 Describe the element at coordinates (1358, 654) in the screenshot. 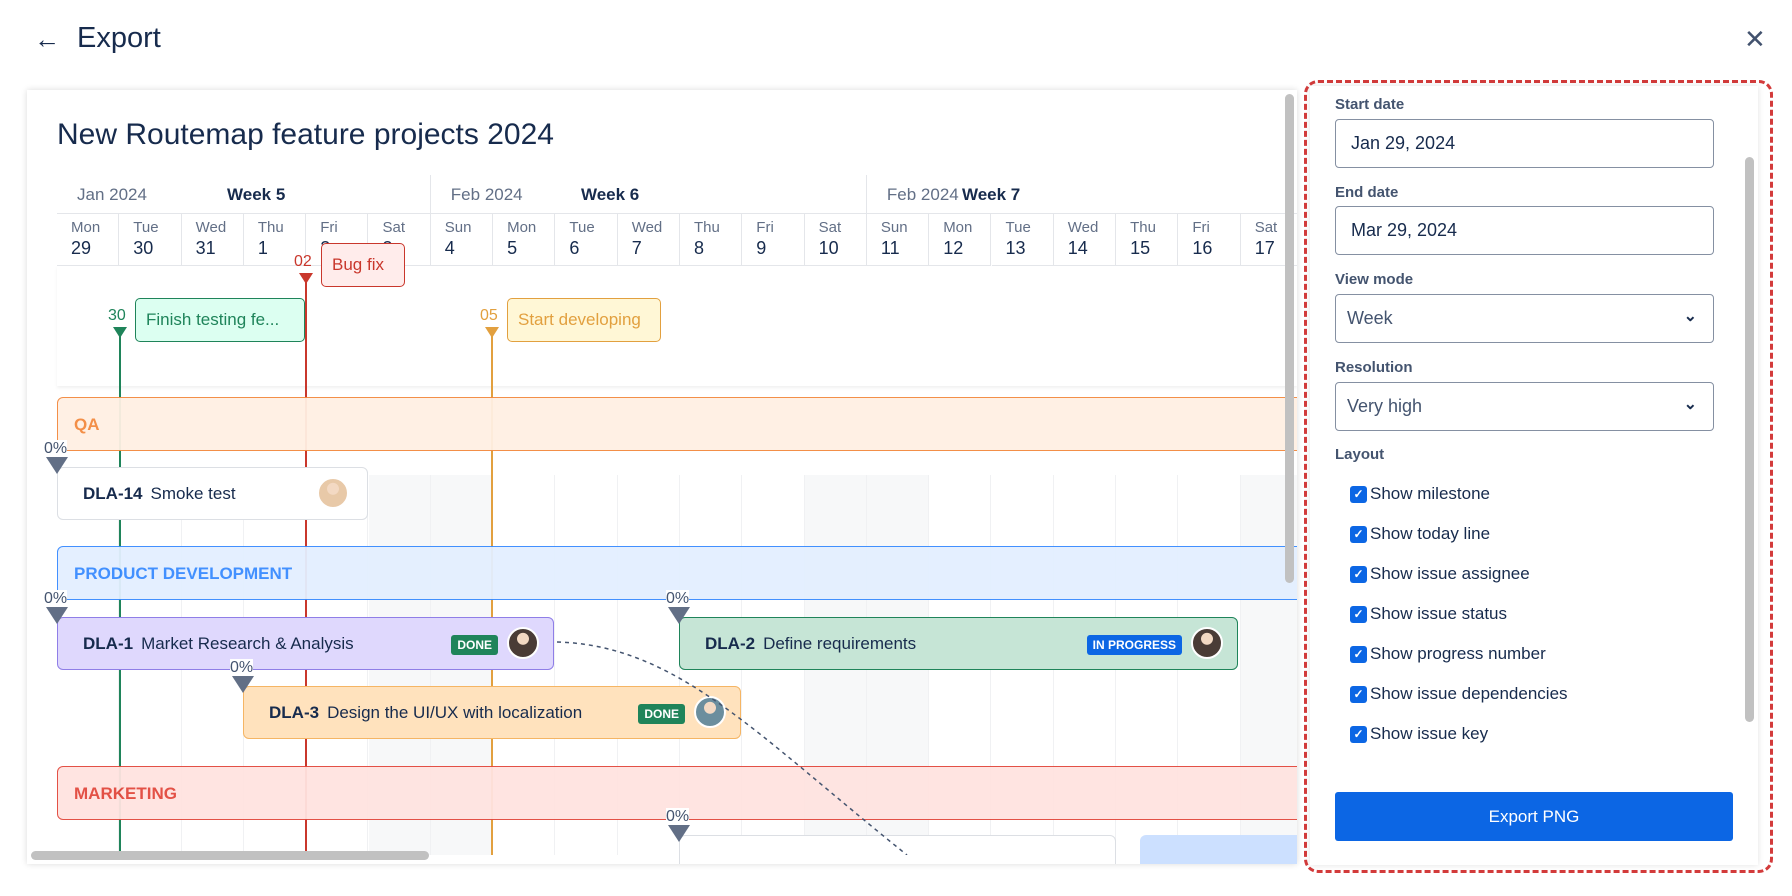

I see `checkbox-show-progress-number: ✓` at that location.